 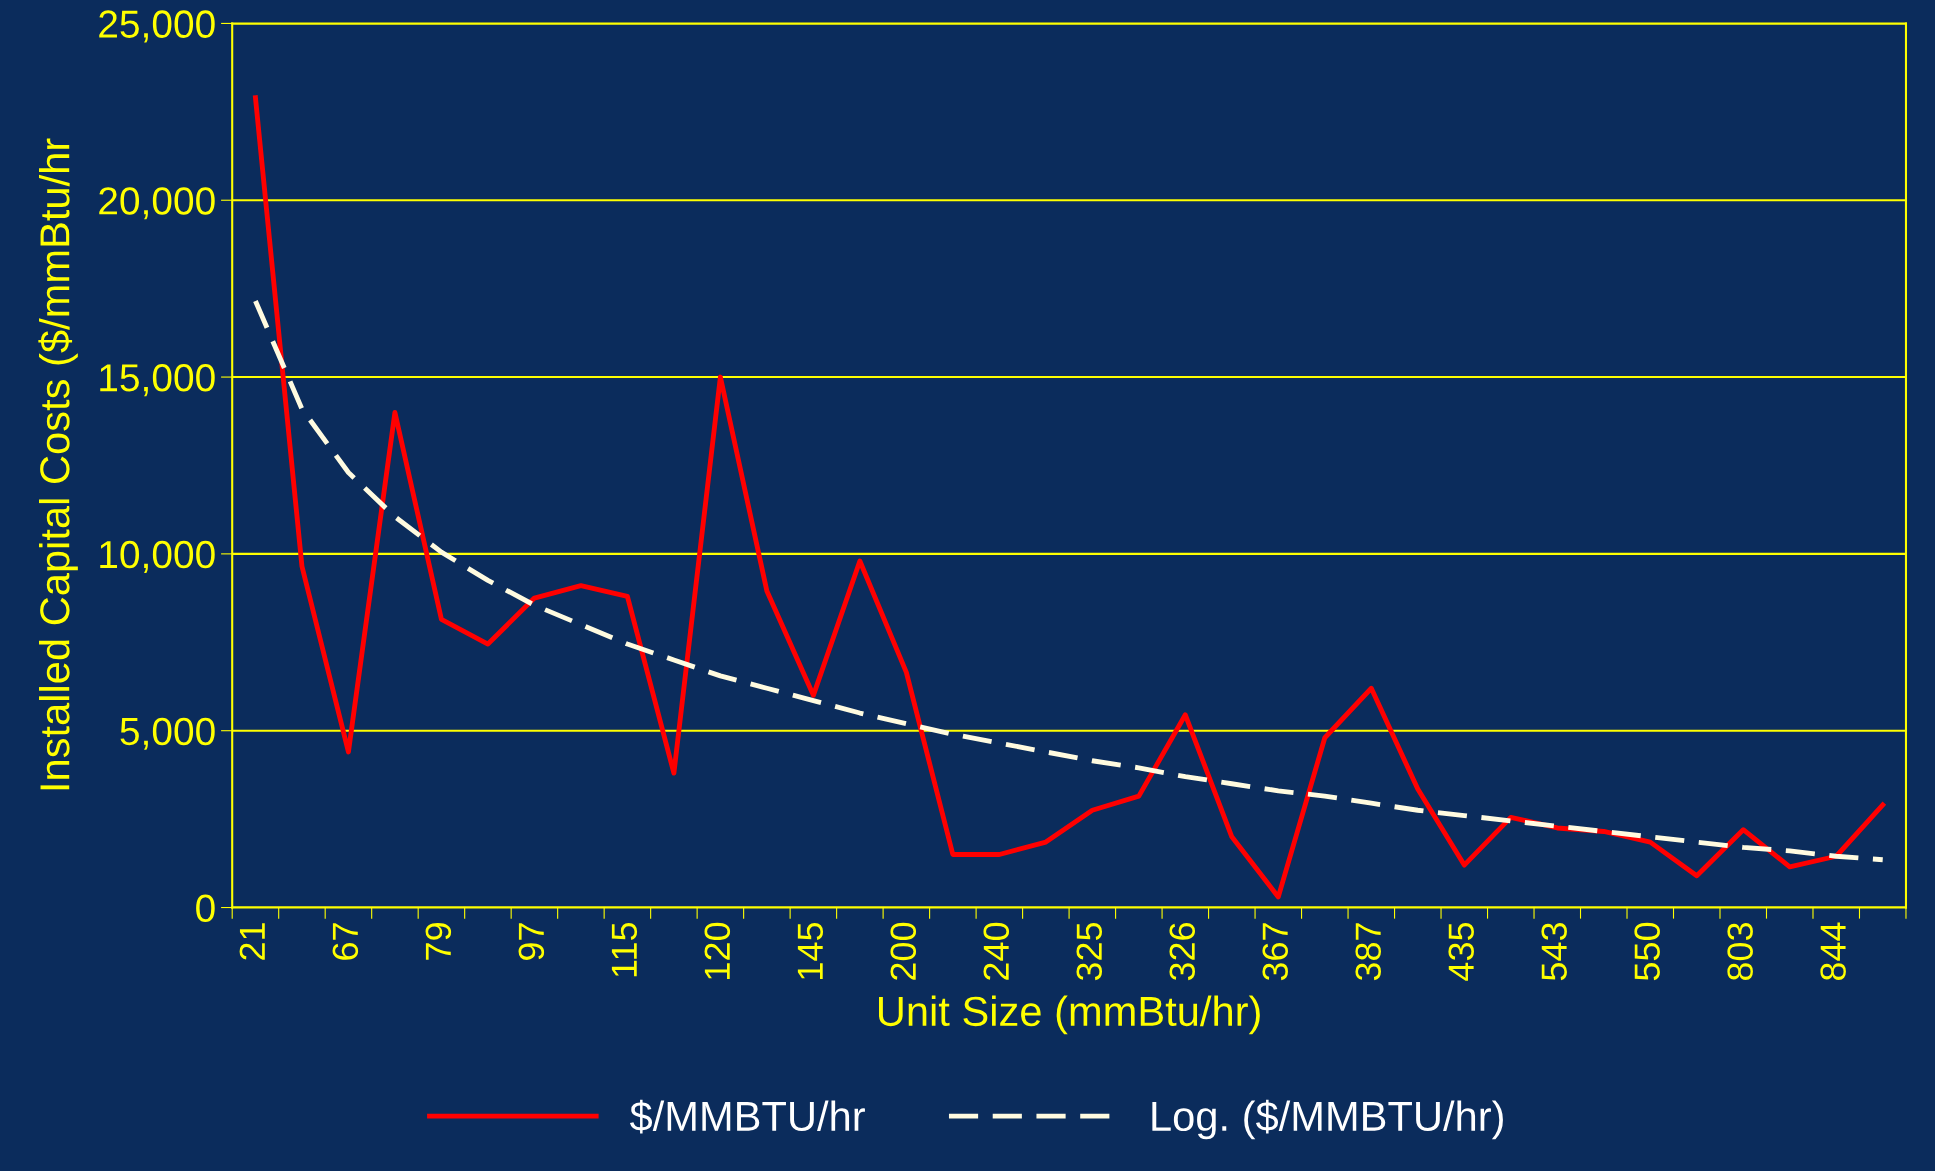 What do you see at coordinates (157, 203) in the screenshot?
I see `y-tick-label: 20,000` at bounding box center [157, 203].